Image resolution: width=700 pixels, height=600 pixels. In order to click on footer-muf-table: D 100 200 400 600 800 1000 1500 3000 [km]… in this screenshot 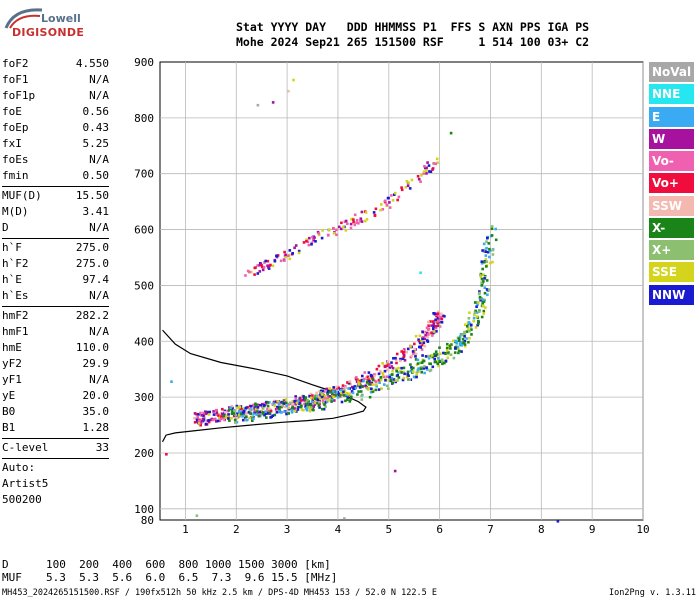, I will do `click(169, 571)`.